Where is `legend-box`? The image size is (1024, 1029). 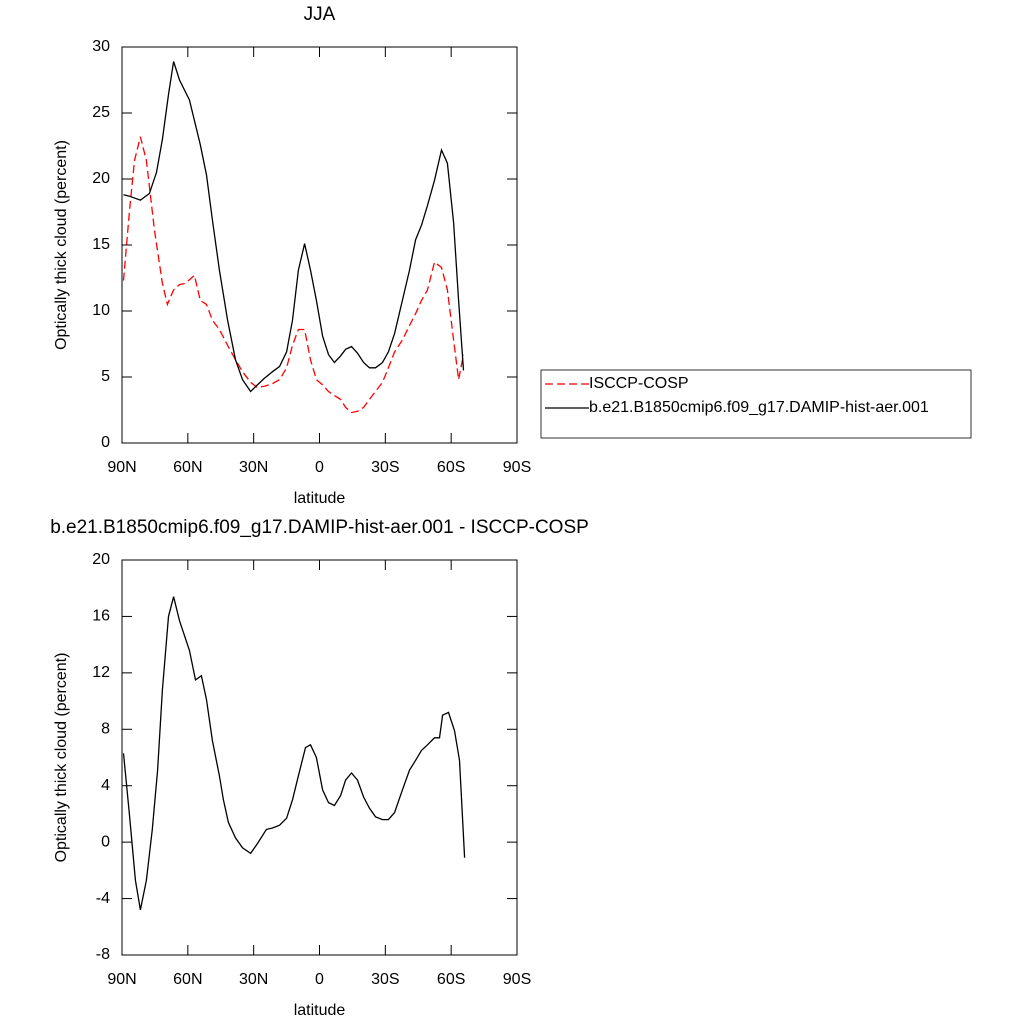
legend-box is located at coordinates (756, 404).